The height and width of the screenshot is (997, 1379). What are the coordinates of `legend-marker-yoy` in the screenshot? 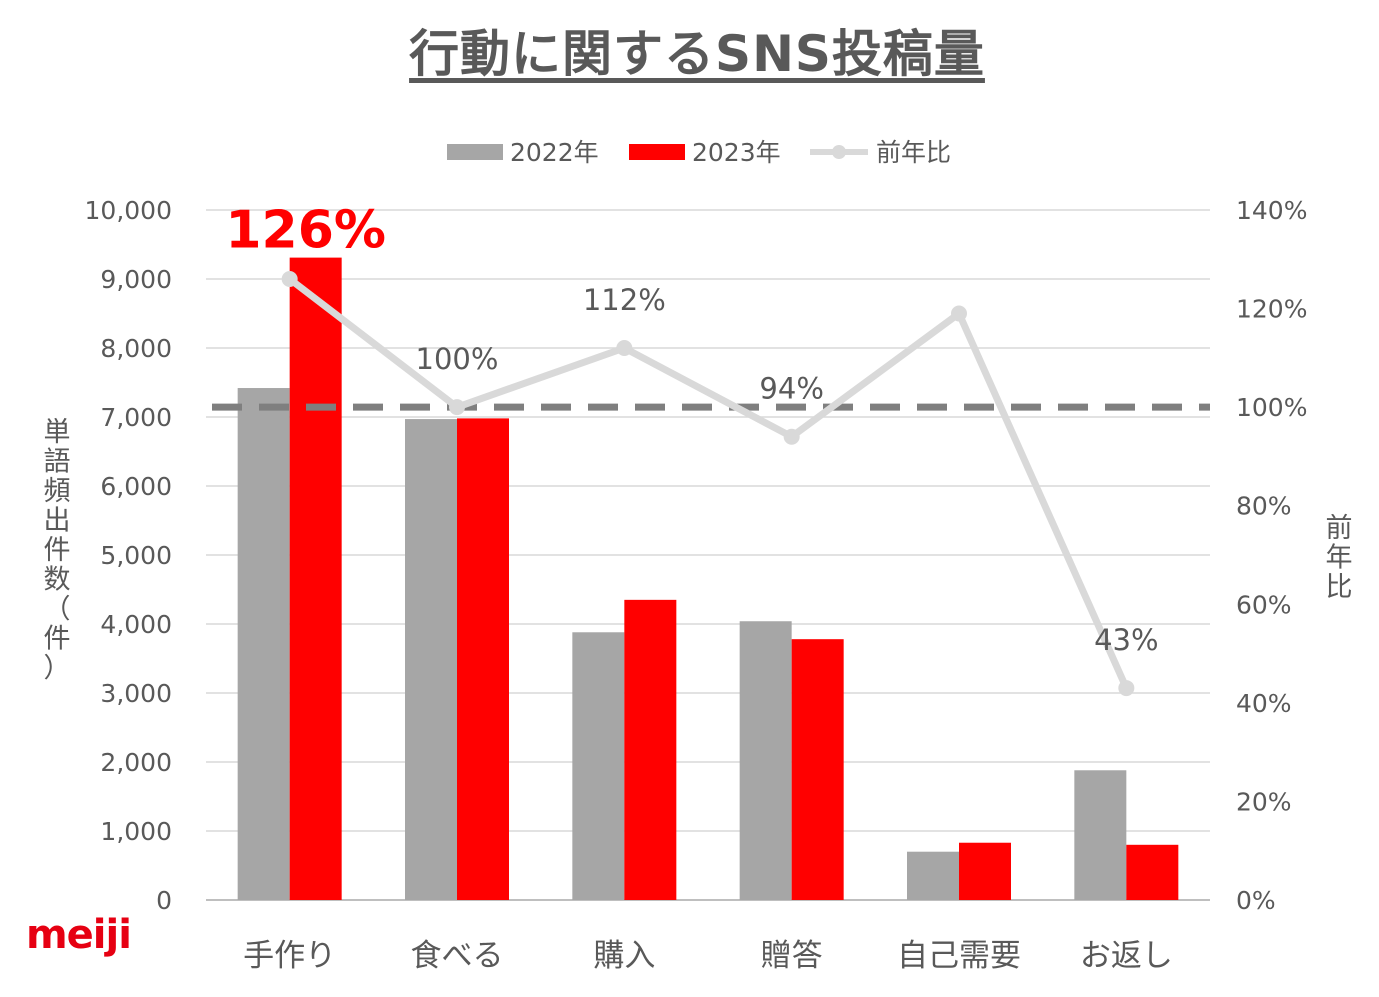 It's located at (839, 152).